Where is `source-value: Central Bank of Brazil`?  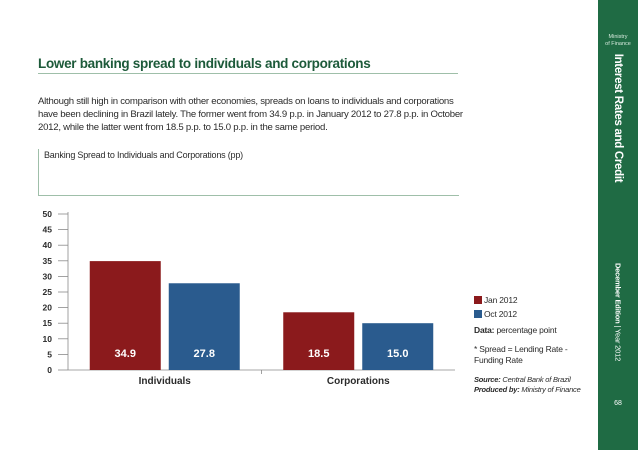 source-value: Central Bank of Brazil is located at coordinates (536, 379).